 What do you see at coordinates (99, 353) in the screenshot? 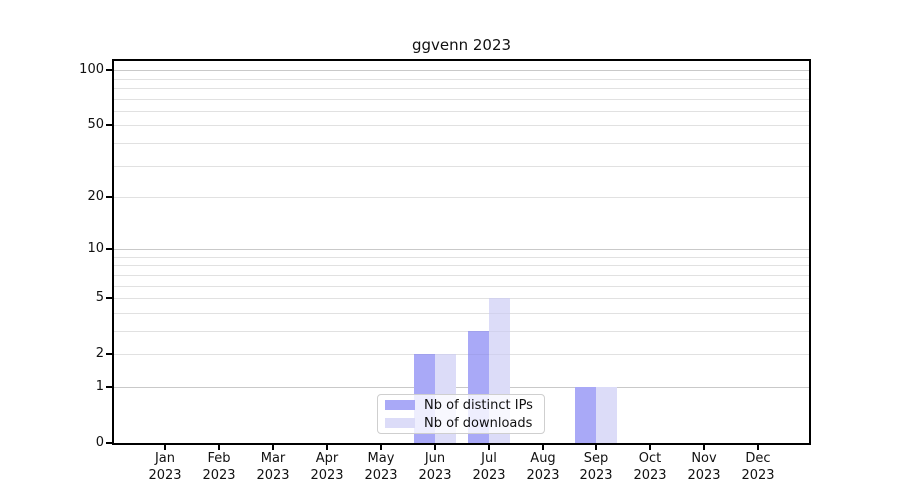
I see `y-tick-label: 2` at bounding box center [99, 353].